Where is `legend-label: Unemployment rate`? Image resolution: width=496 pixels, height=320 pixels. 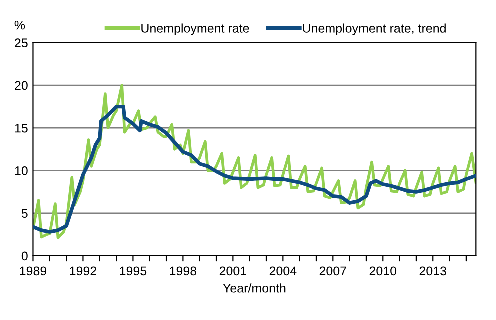 legend-label: Unemployment rate is located at coordinates (196, 30).